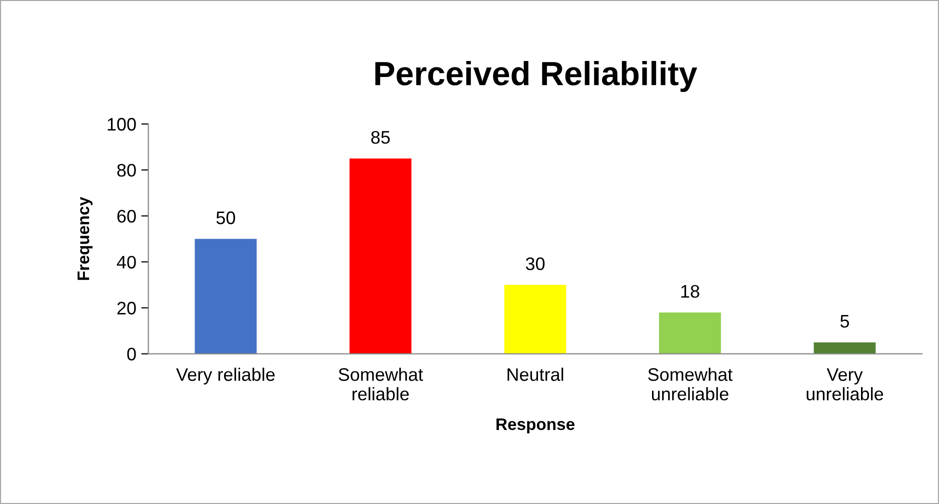 The image size is (939, 504). I want to click on y-tick-label: 100, so click(122, 124).